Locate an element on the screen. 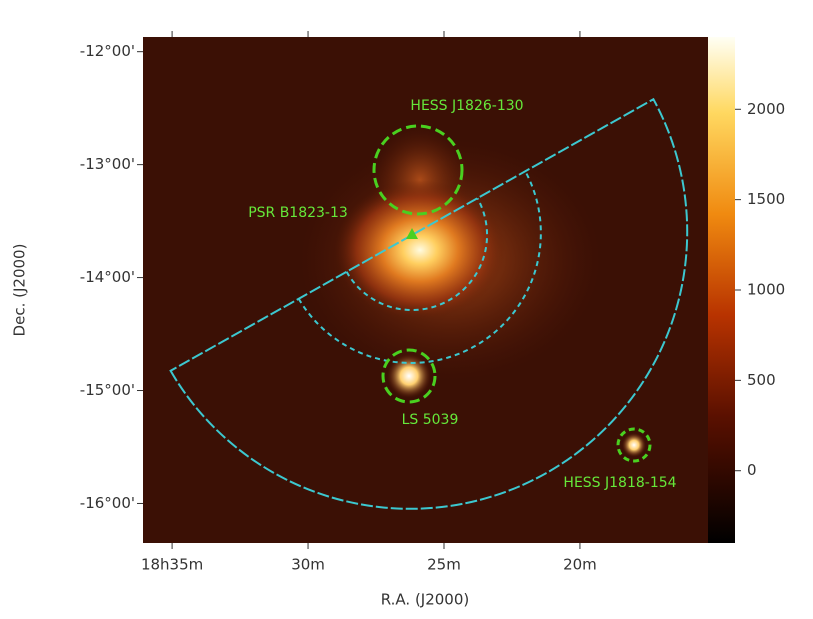  x-tick-label: 25m is located at coordinates (444, 565).